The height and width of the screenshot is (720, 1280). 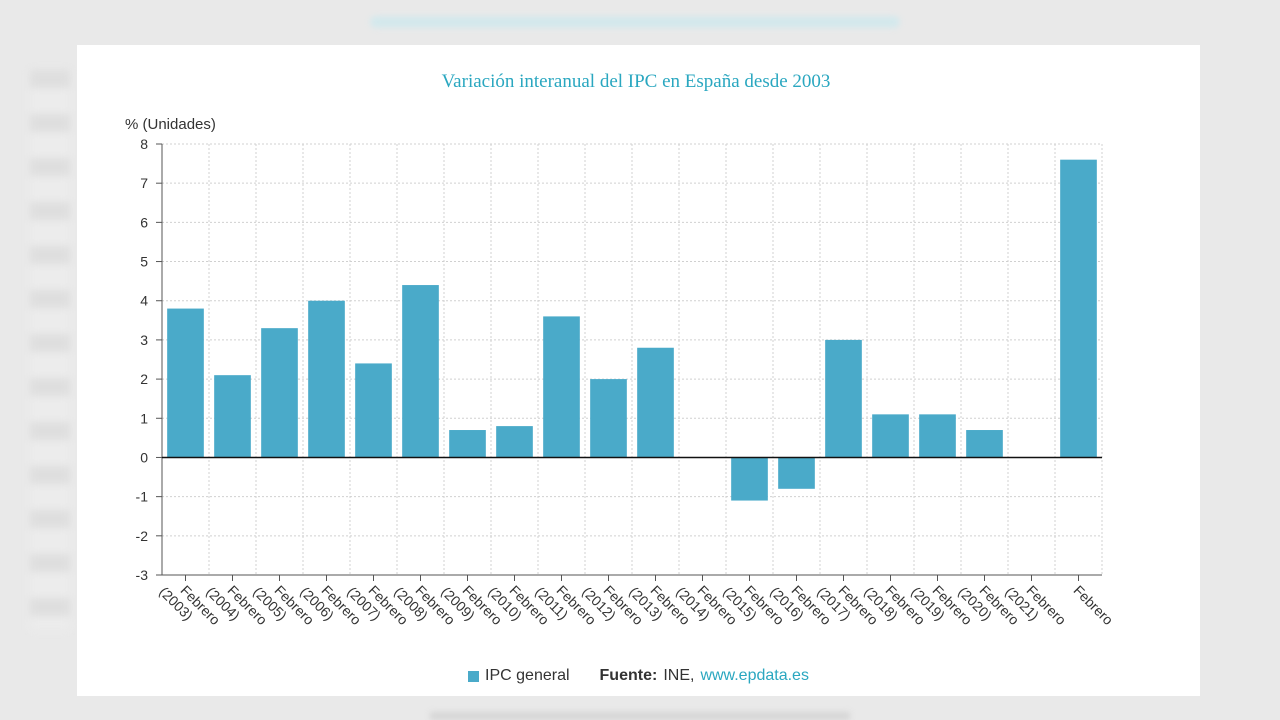 What do you see at coordinates (144, 418) in the screenshot?
I see `y-tick-label: 1` at bounding box center [144, 418].